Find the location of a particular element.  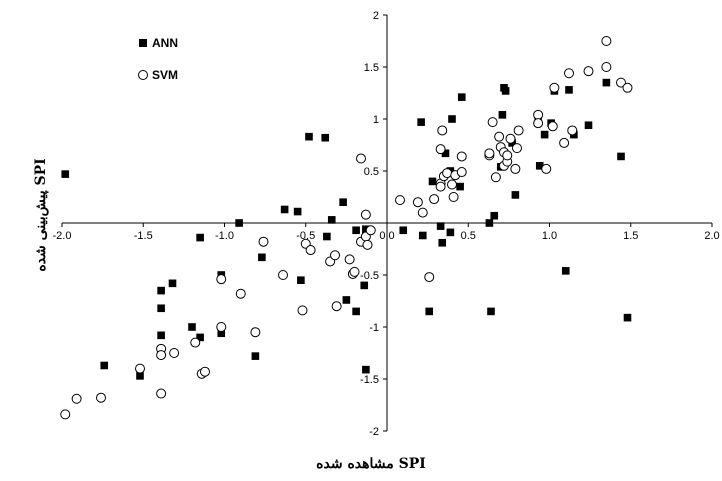

y-tick-label: 2 is located at coordinates (376, 16).